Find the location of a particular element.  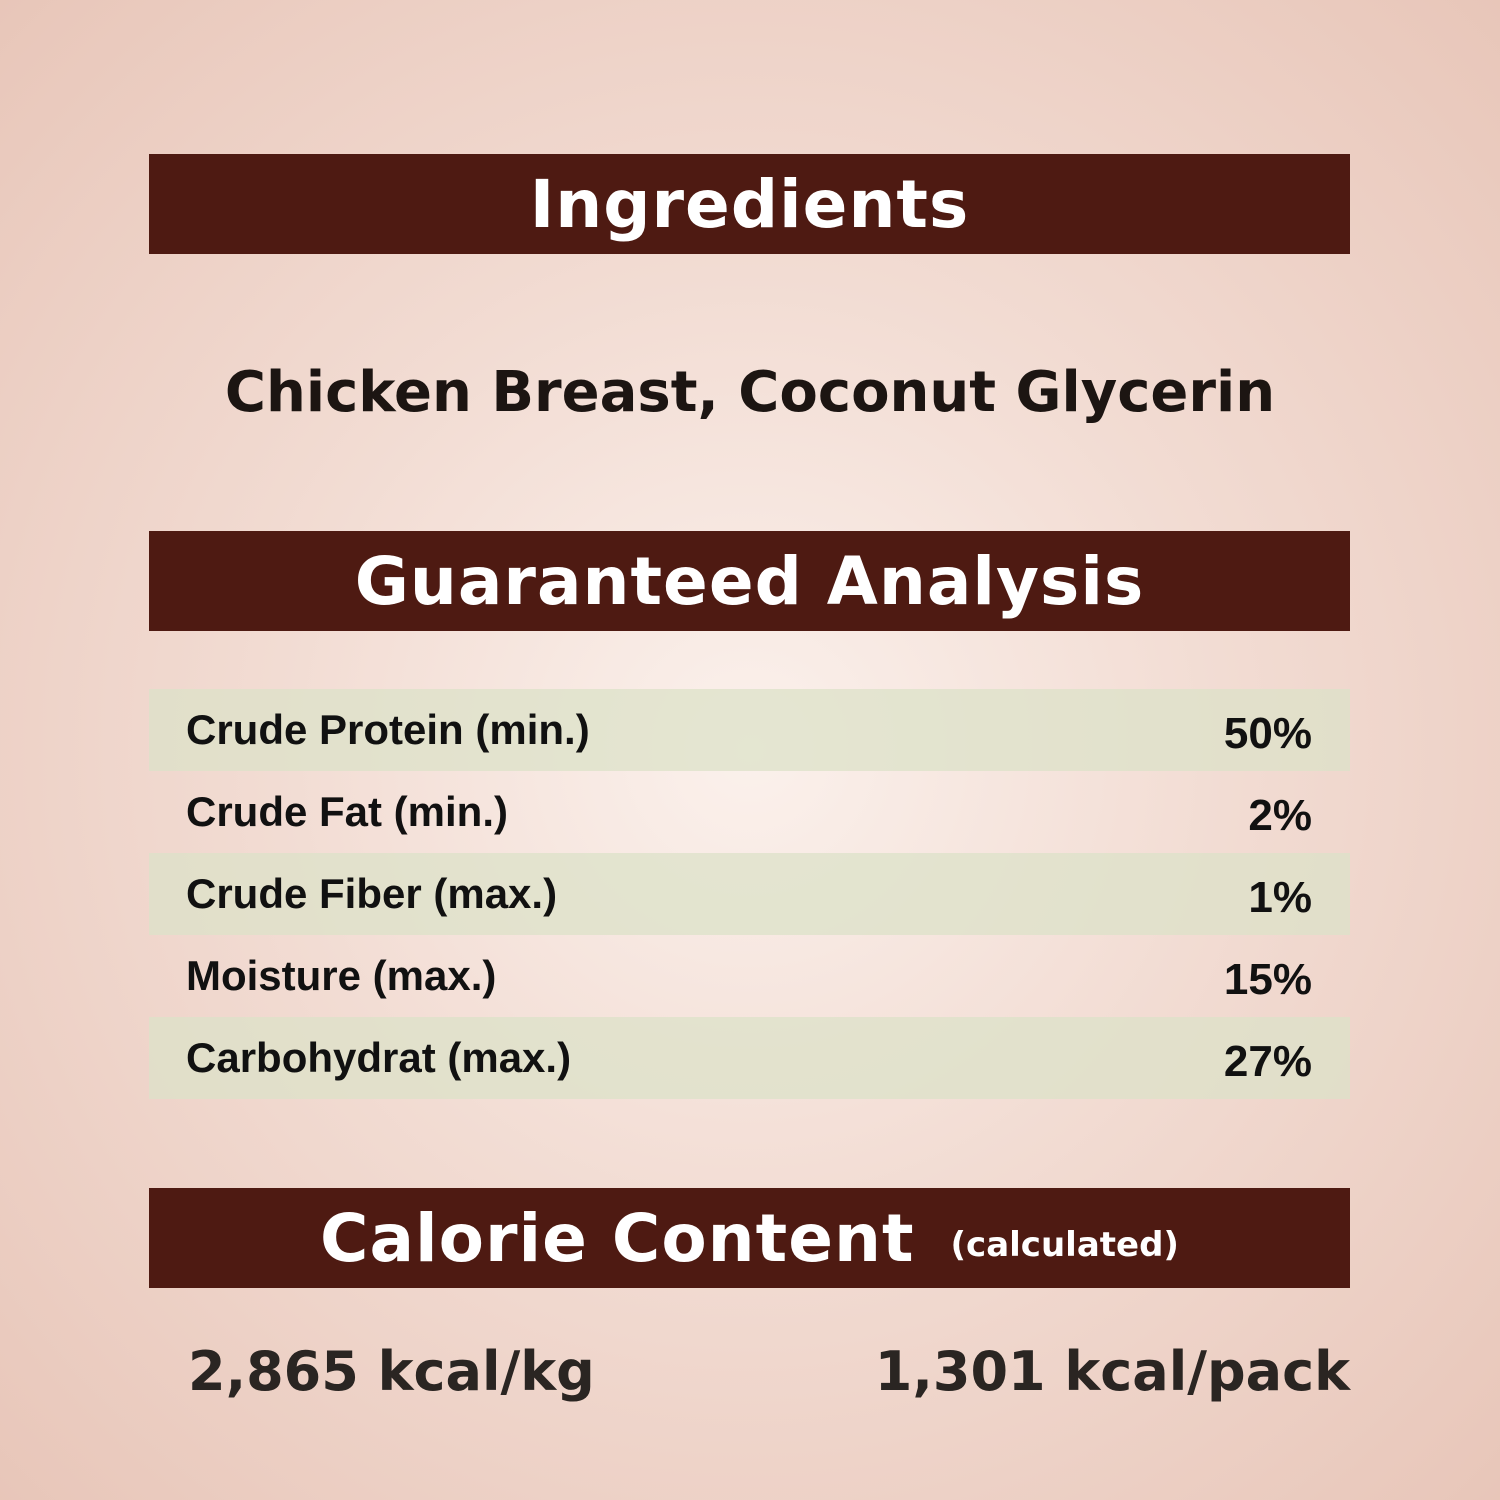

row-label: Crude Protein (min.) is located at coordinates (388, 729).